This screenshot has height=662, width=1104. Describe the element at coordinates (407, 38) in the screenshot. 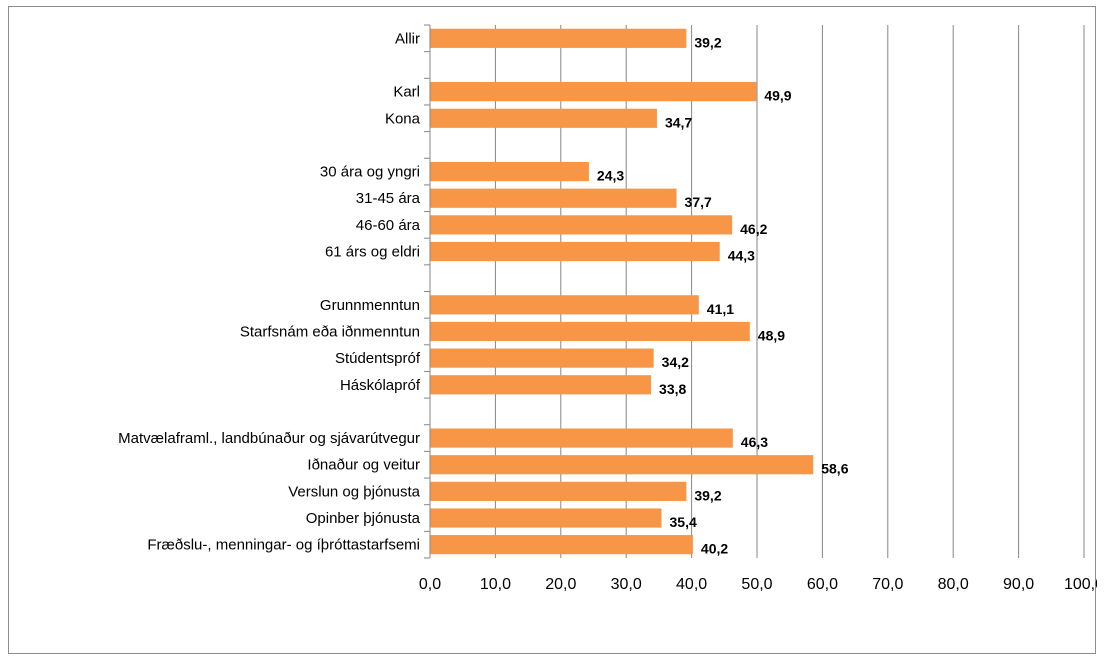

I see `category-label: Allir` at that location.